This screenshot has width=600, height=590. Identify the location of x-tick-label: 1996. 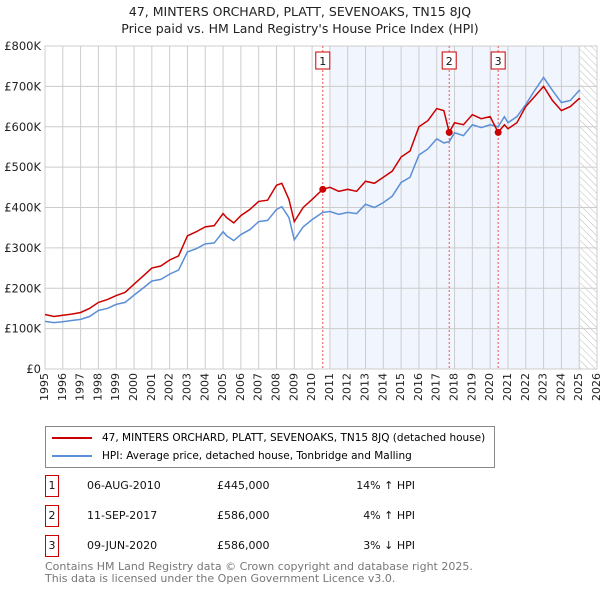
(62, 387).